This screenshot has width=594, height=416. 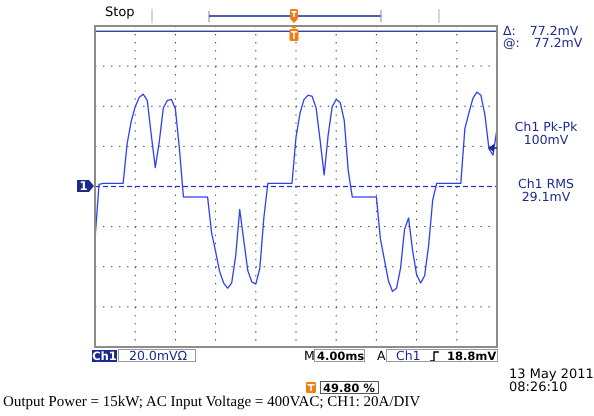 What do you see at coordinates (120, 12) in the screenshot?
I see `text: Stop` at bounding box center [120, 12].